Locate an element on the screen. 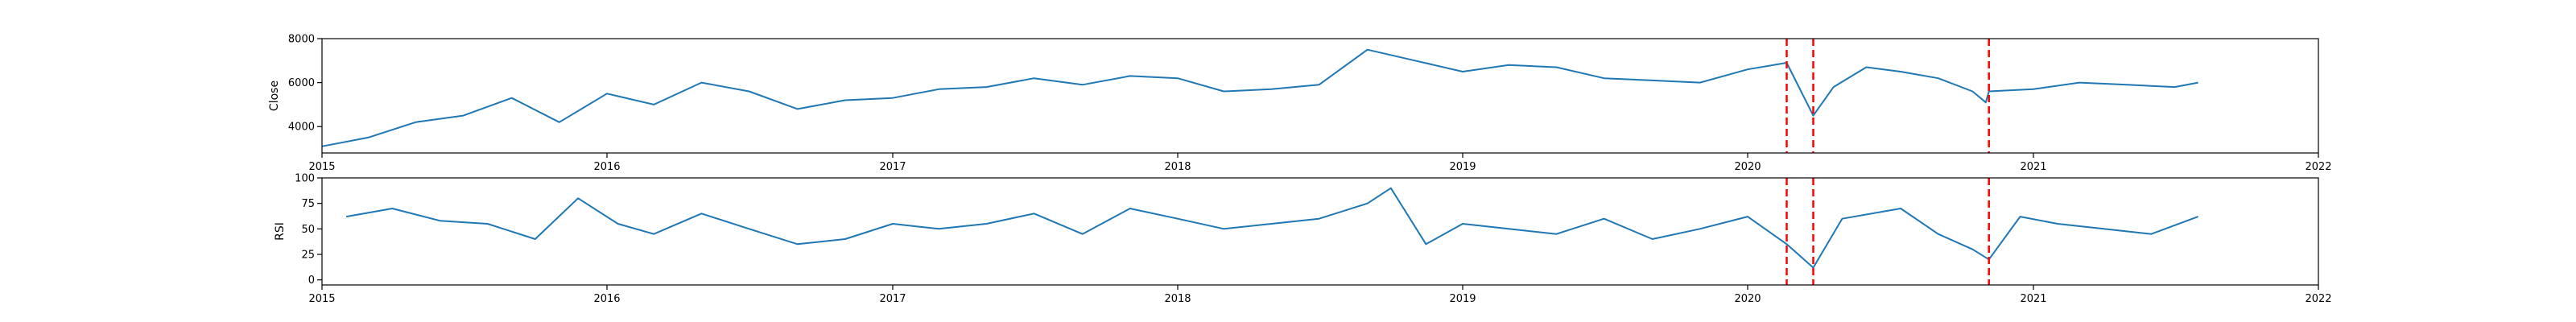 The image size is (2576, 322). y-tick-label: 100 is located at coordinates (305, 179).